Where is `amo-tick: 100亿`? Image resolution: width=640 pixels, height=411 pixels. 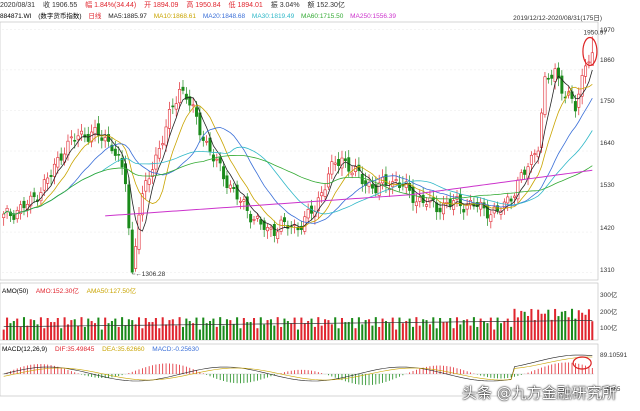 amo-tick: 100亿 is located at coordinates (609, 328).